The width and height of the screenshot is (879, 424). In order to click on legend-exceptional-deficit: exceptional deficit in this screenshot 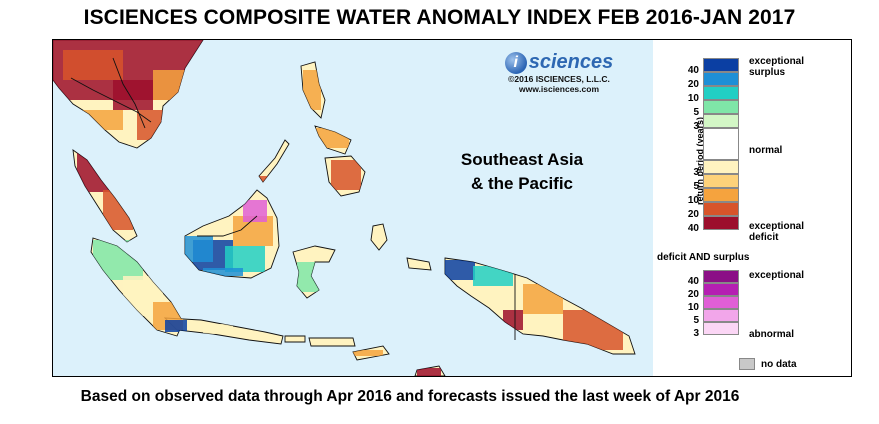, I will do `click(776, 232)`.